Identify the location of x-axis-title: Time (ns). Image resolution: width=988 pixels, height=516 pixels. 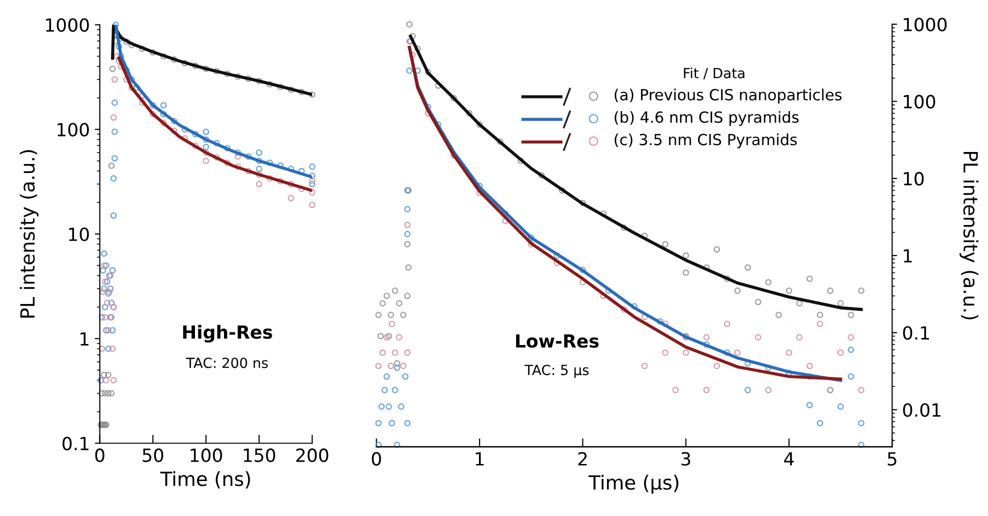
(205, 479).